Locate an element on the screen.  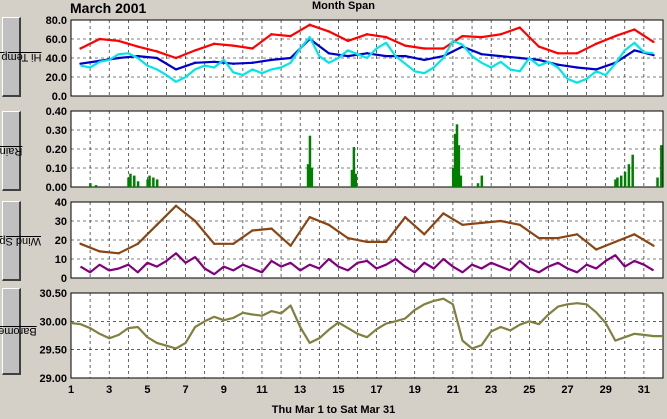
barometer-series-barometer is located at coordinates (366, 323).